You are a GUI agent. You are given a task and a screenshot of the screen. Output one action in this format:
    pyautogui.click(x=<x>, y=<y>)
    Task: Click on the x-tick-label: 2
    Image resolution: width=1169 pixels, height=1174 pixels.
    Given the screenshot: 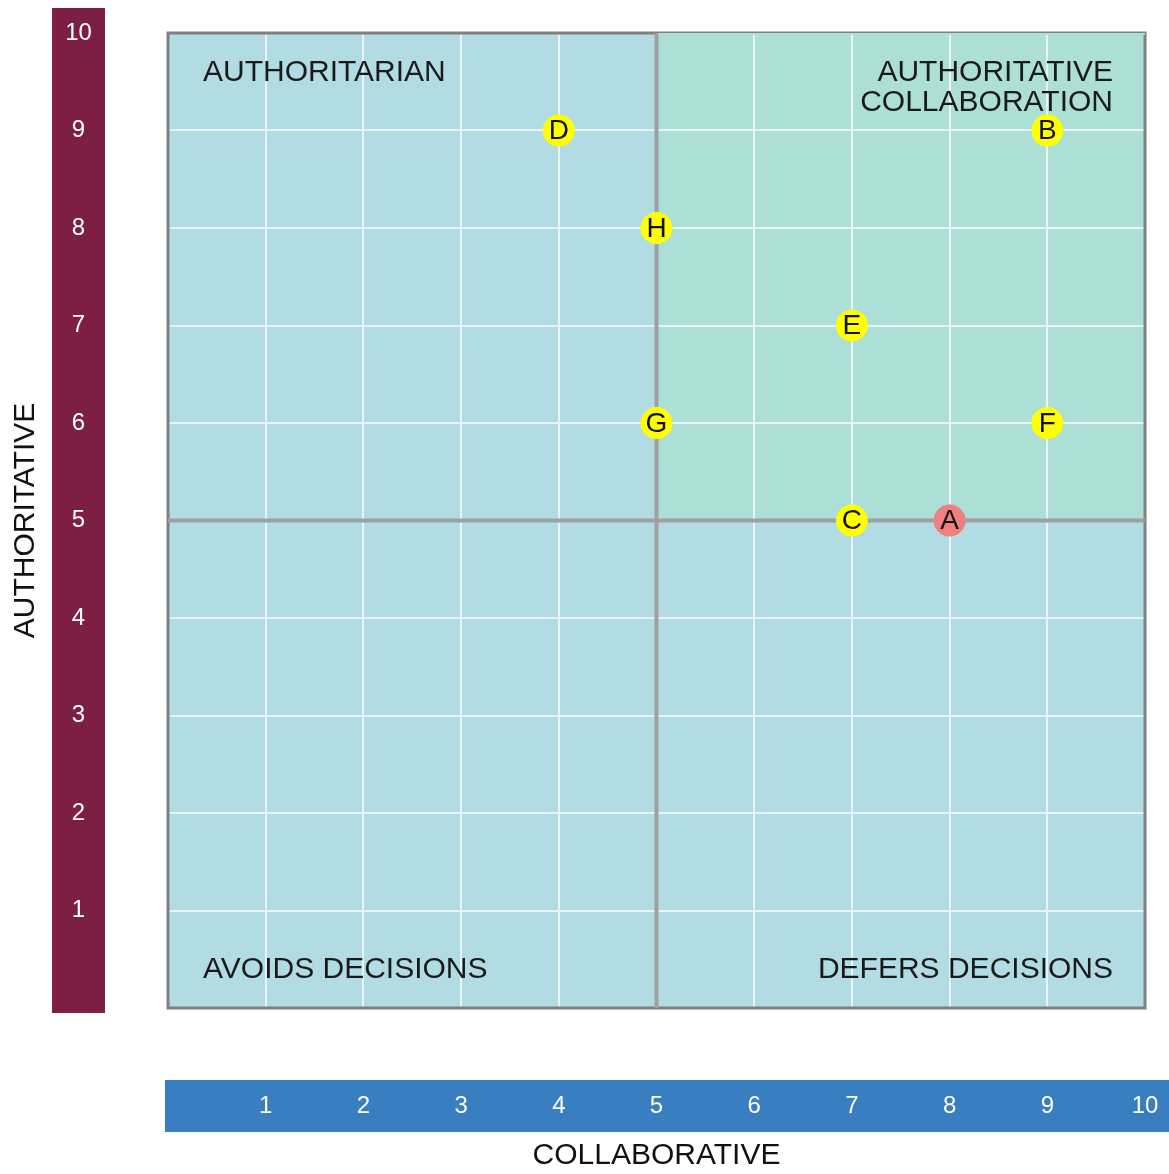 What is the action you would take?
    pyautogui.click(x=363, y=1104)
    